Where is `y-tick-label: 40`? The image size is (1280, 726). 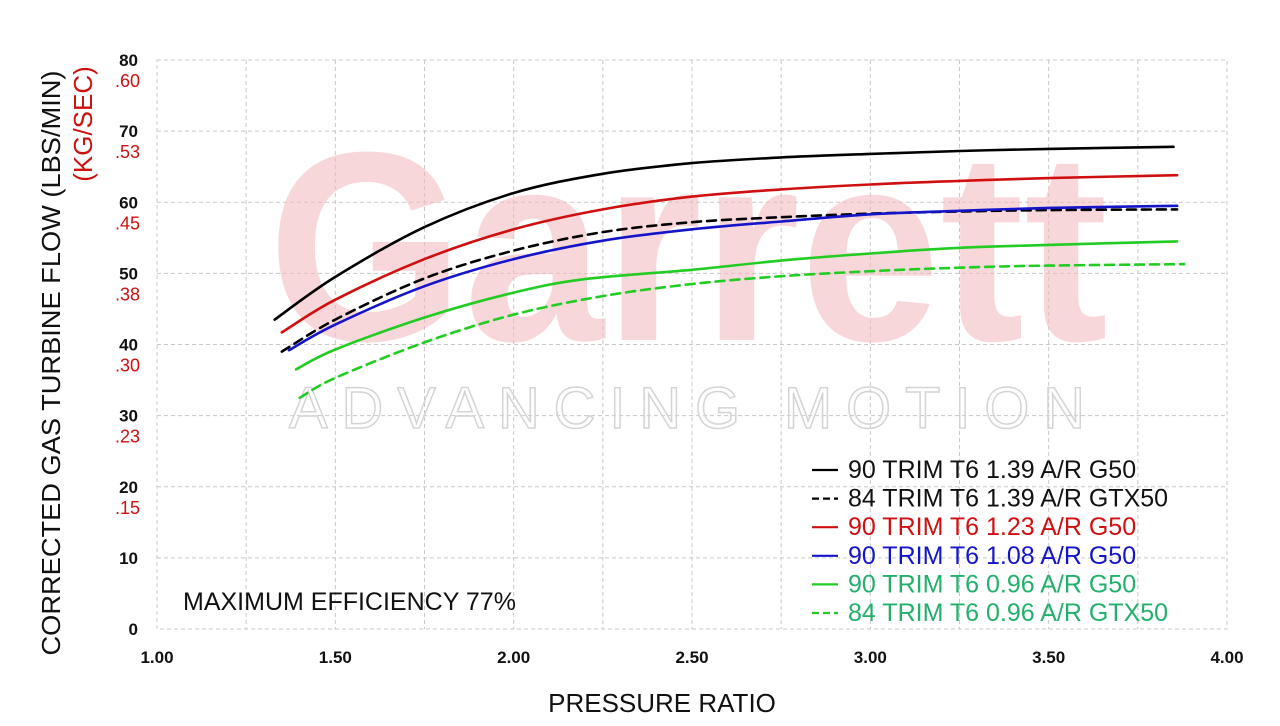 y-tick-label: 40 is located at coordinates (128, 345).